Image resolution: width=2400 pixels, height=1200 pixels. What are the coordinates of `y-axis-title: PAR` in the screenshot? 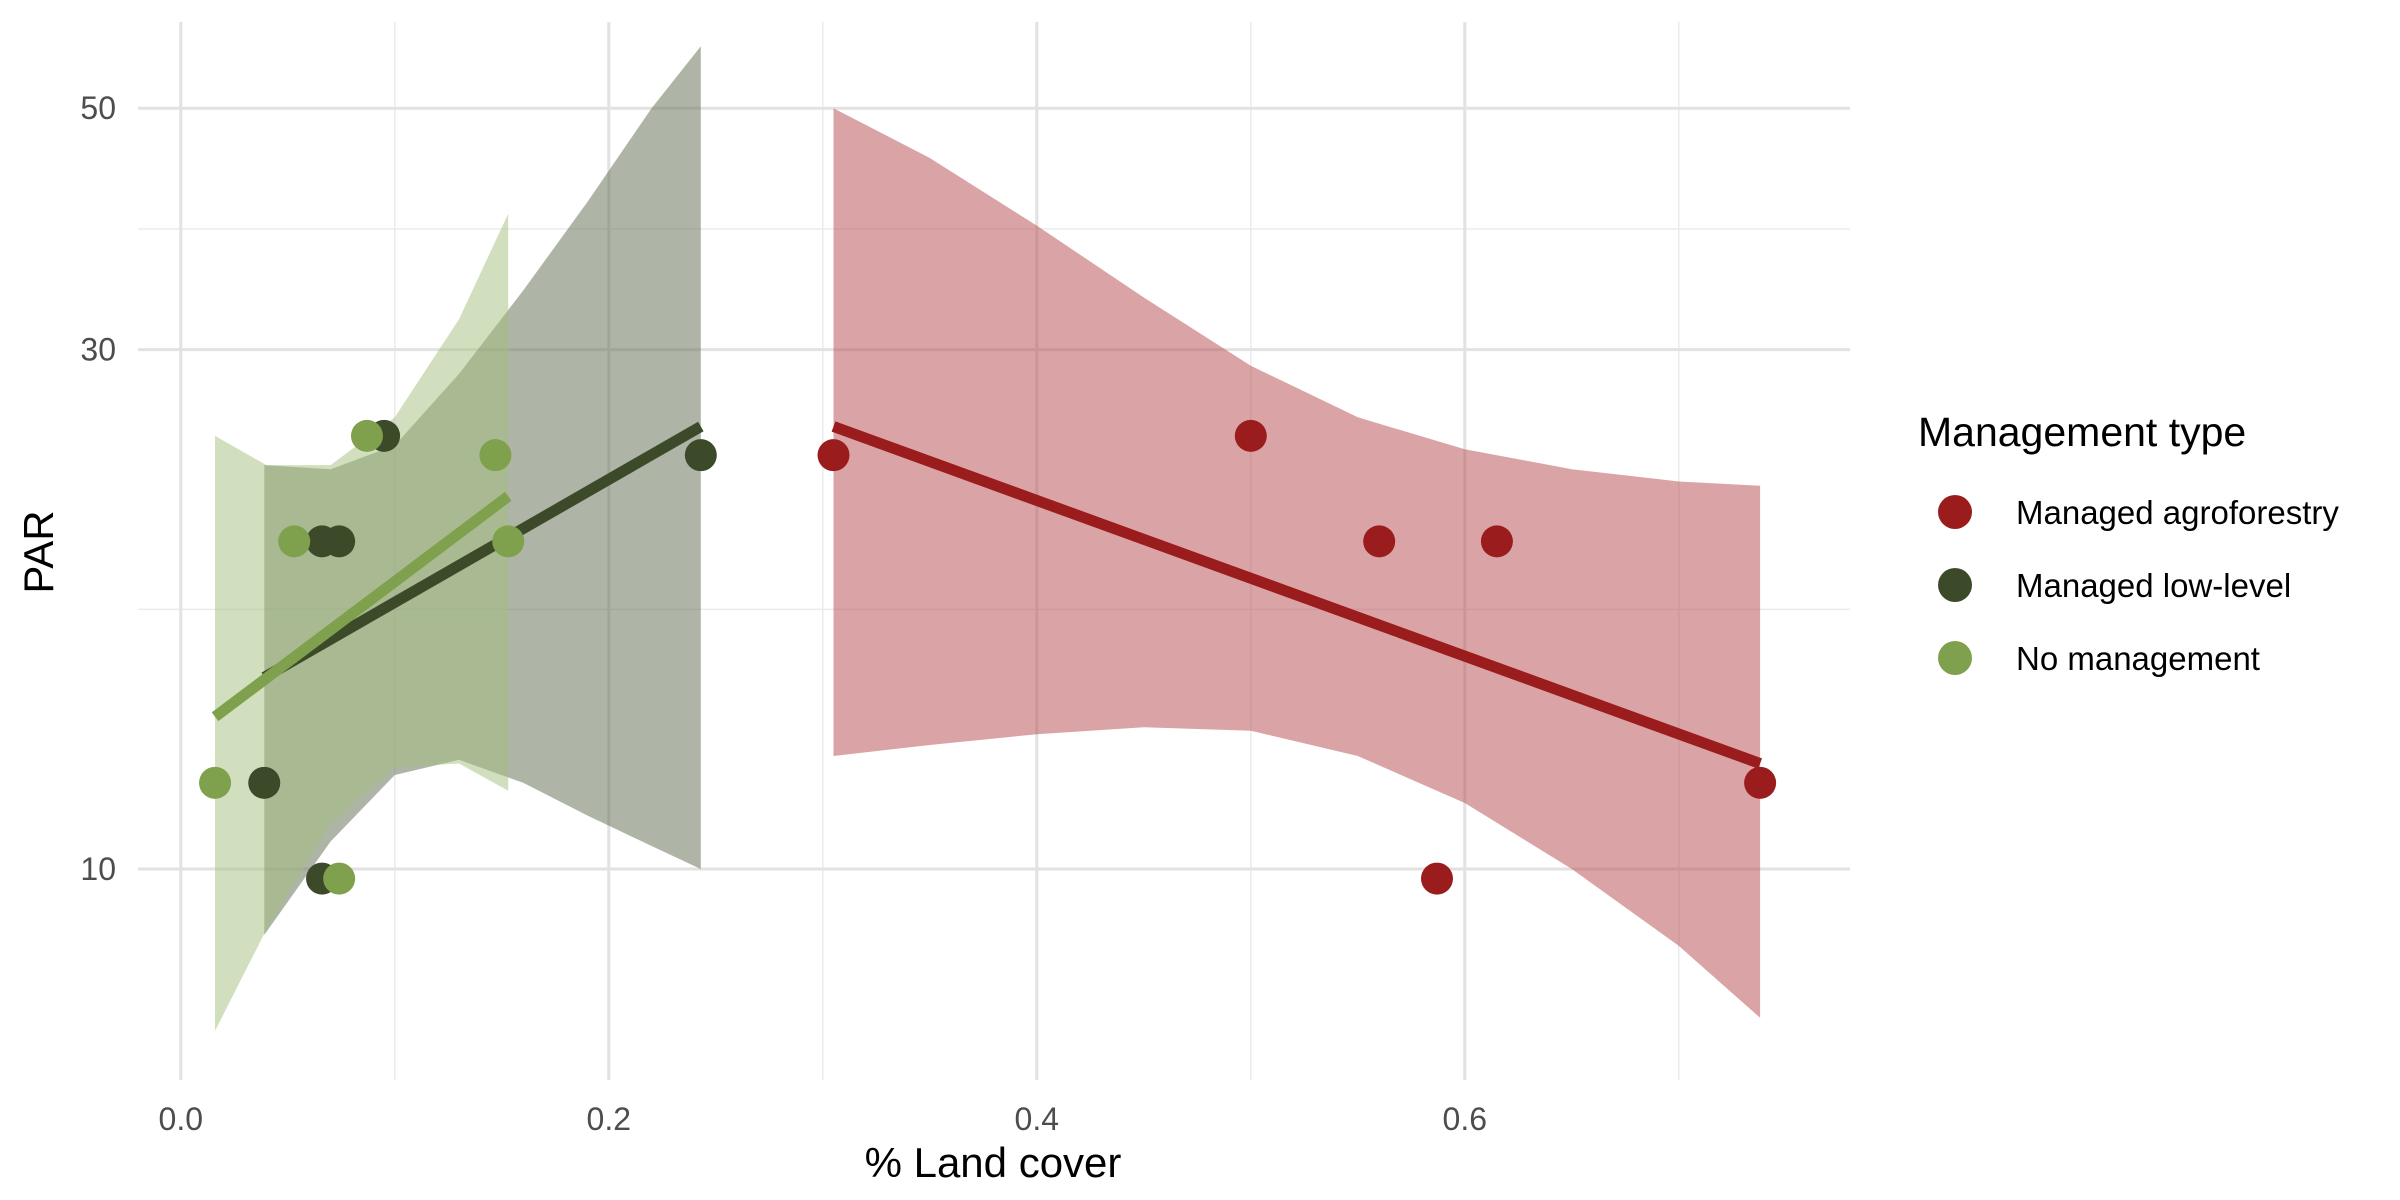 It's located at (38, 551).